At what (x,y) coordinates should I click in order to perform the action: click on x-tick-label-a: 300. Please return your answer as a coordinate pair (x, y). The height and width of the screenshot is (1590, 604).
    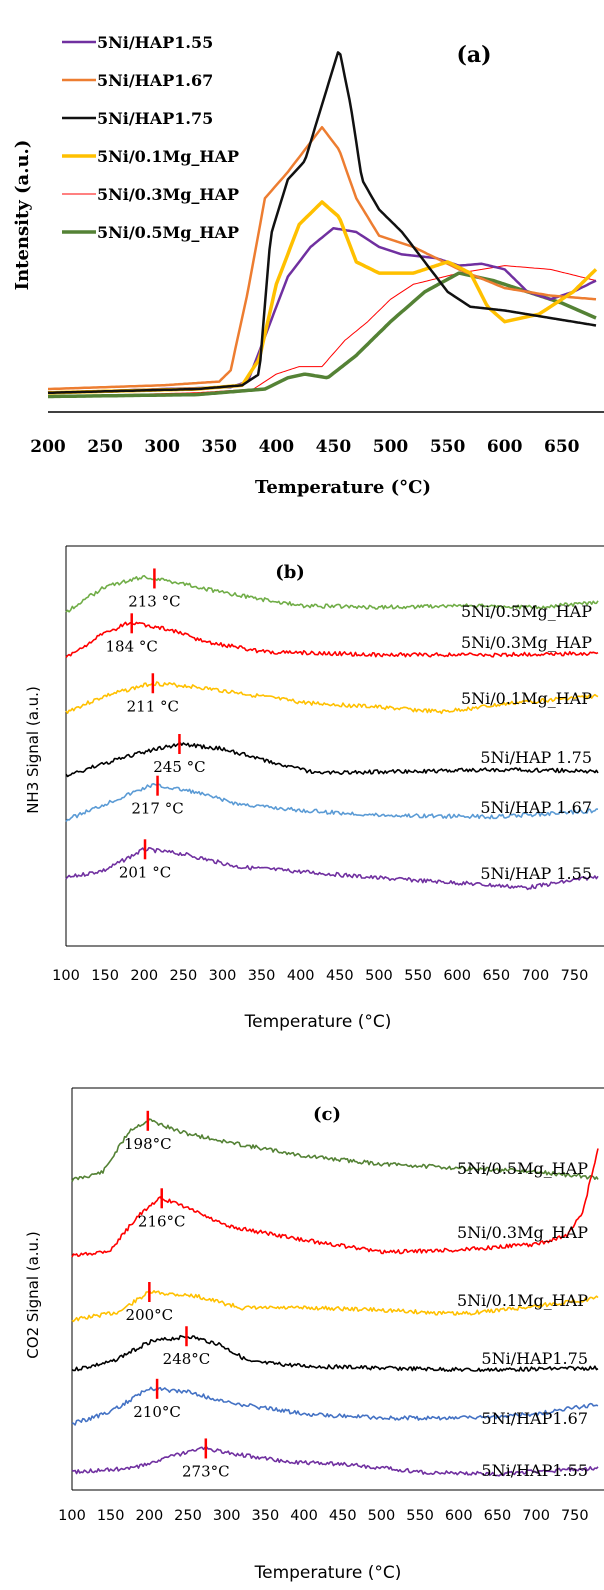
    Looking at the image, I should click on (162, 447).